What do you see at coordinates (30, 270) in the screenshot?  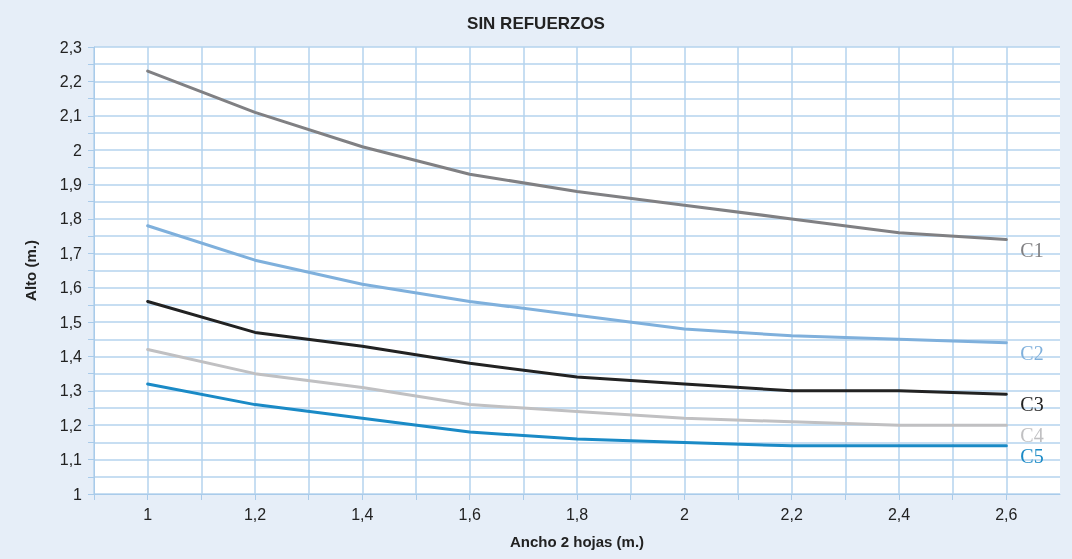 I see `y-axis-title: Alto (m.)` at bounding box center [30, 270].